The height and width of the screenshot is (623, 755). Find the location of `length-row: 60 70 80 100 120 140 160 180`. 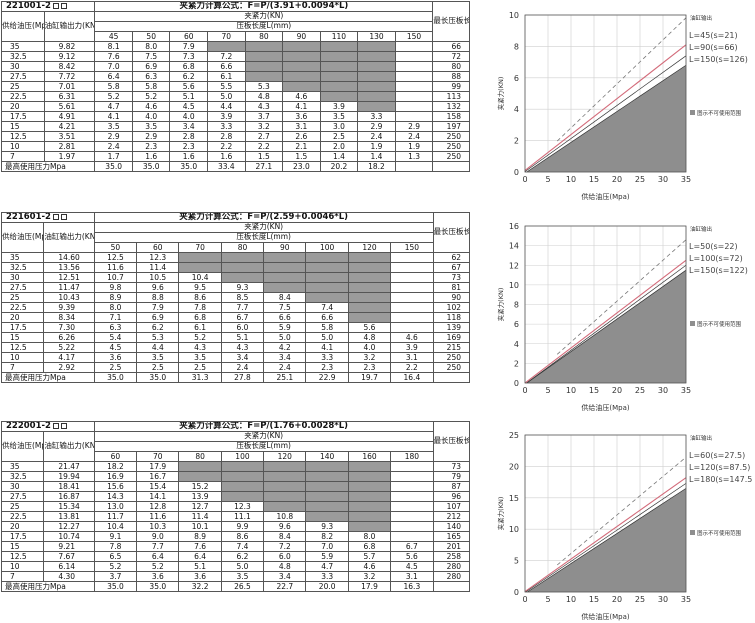

length-row: 60 70 80 100 120 140 160 180 is located at coordinates (236, 456).